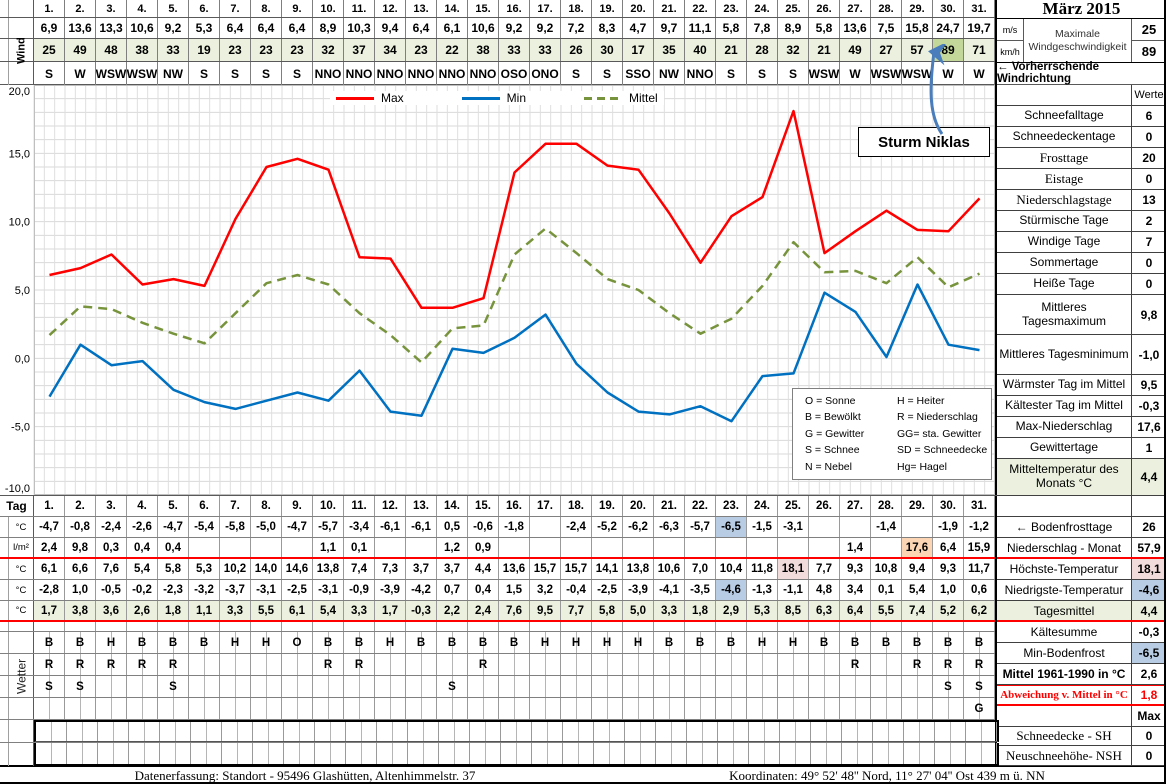 This screenshot has width=1166, height=784. I want to click on hoechste-temperatur-cell: 7,0, so click(700, 569).